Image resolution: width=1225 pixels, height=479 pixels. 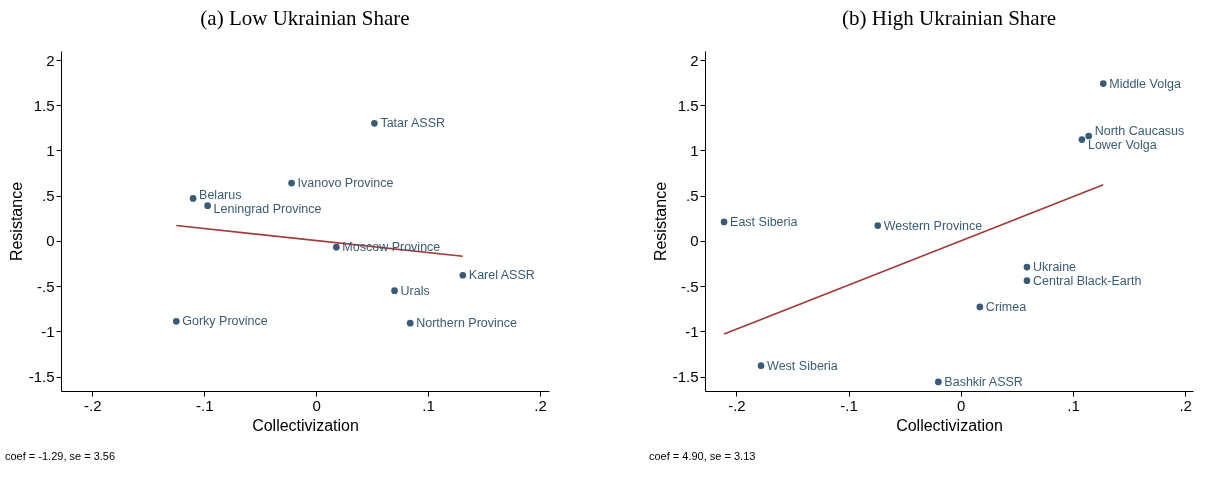 What do you see at coordinates (305, 18) in the screenshot?
I see `chart-title: (a) Low Ukrainian Share` at bounding box center [305, 18].